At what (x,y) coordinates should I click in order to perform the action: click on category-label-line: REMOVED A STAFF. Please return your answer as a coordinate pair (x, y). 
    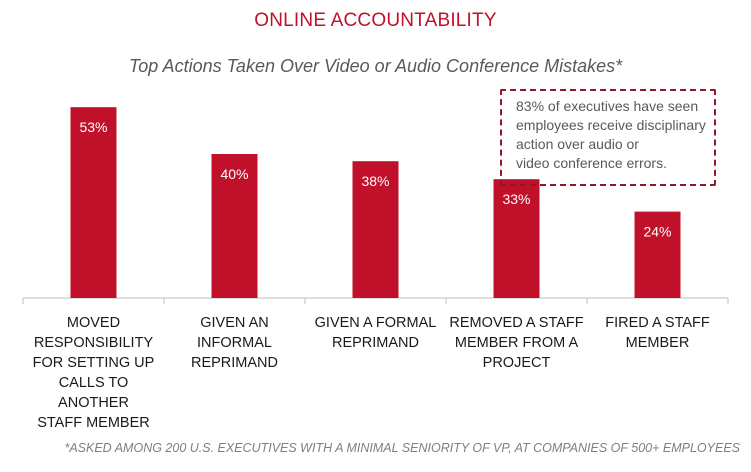
    Looking at the image, I should click on (516, 323).